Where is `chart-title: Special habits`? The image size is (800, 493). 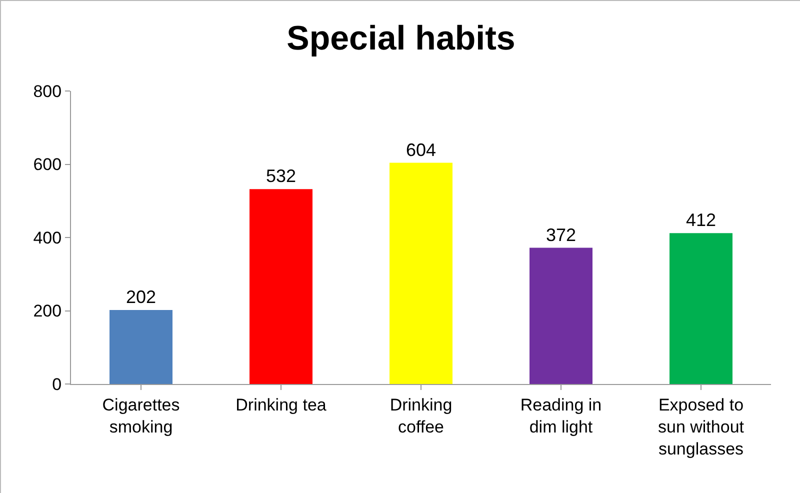
chart-title: Special habits is located at coordinates (401, 38).